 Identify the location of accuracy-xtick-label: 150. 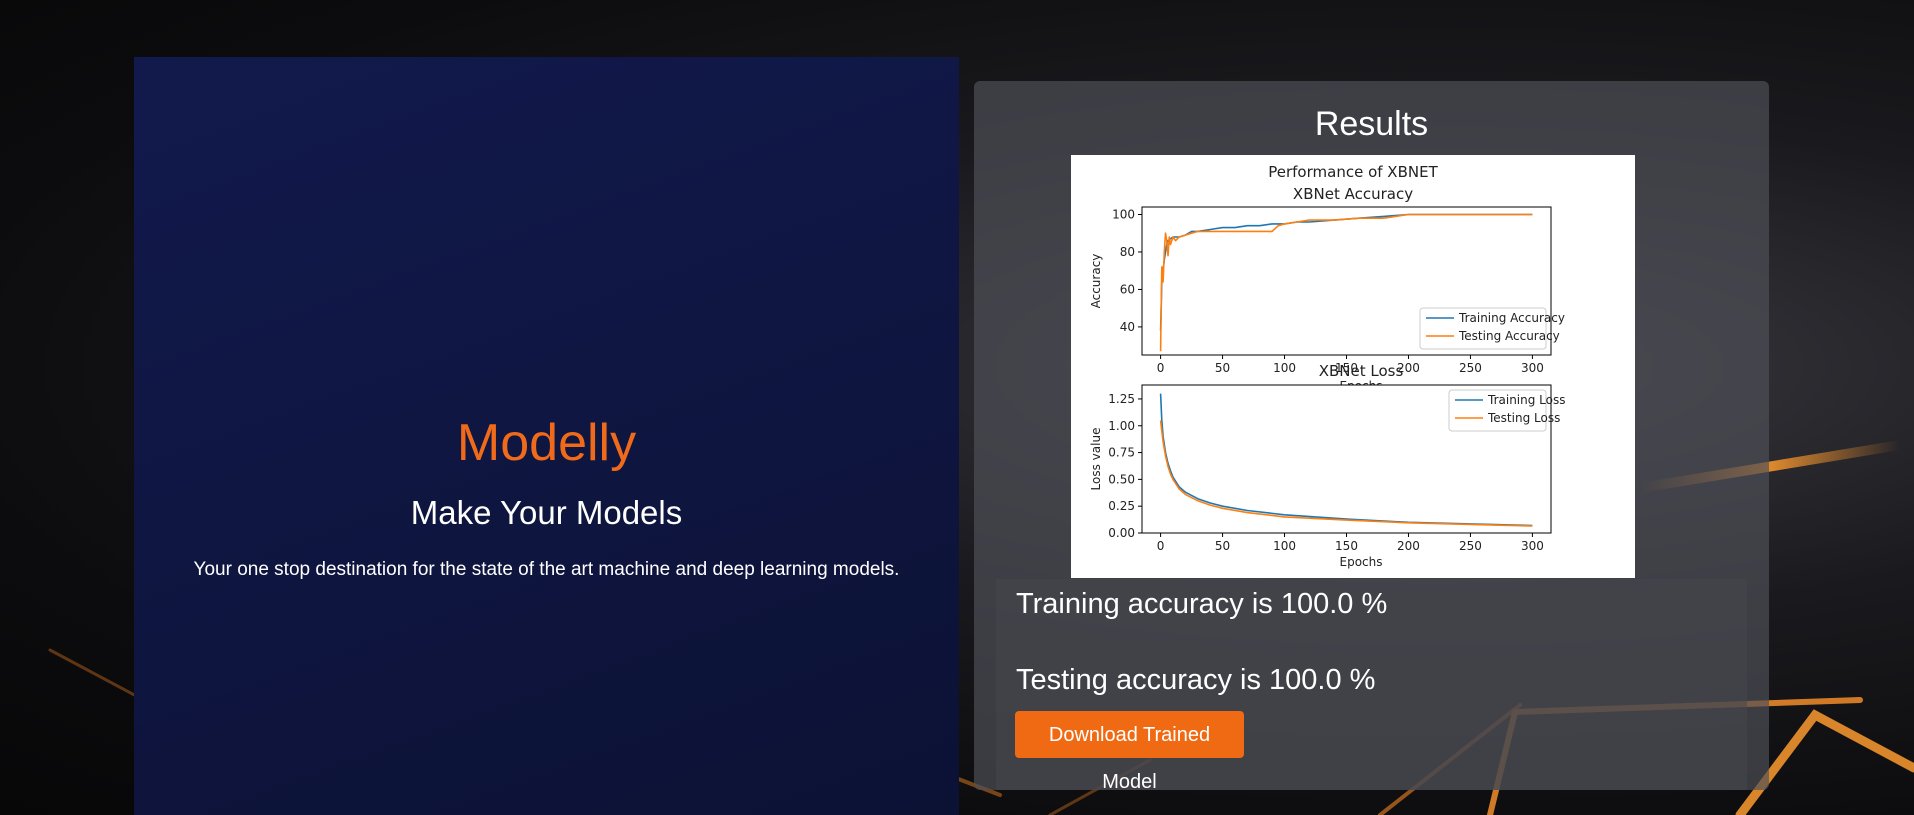
(1346, 368).